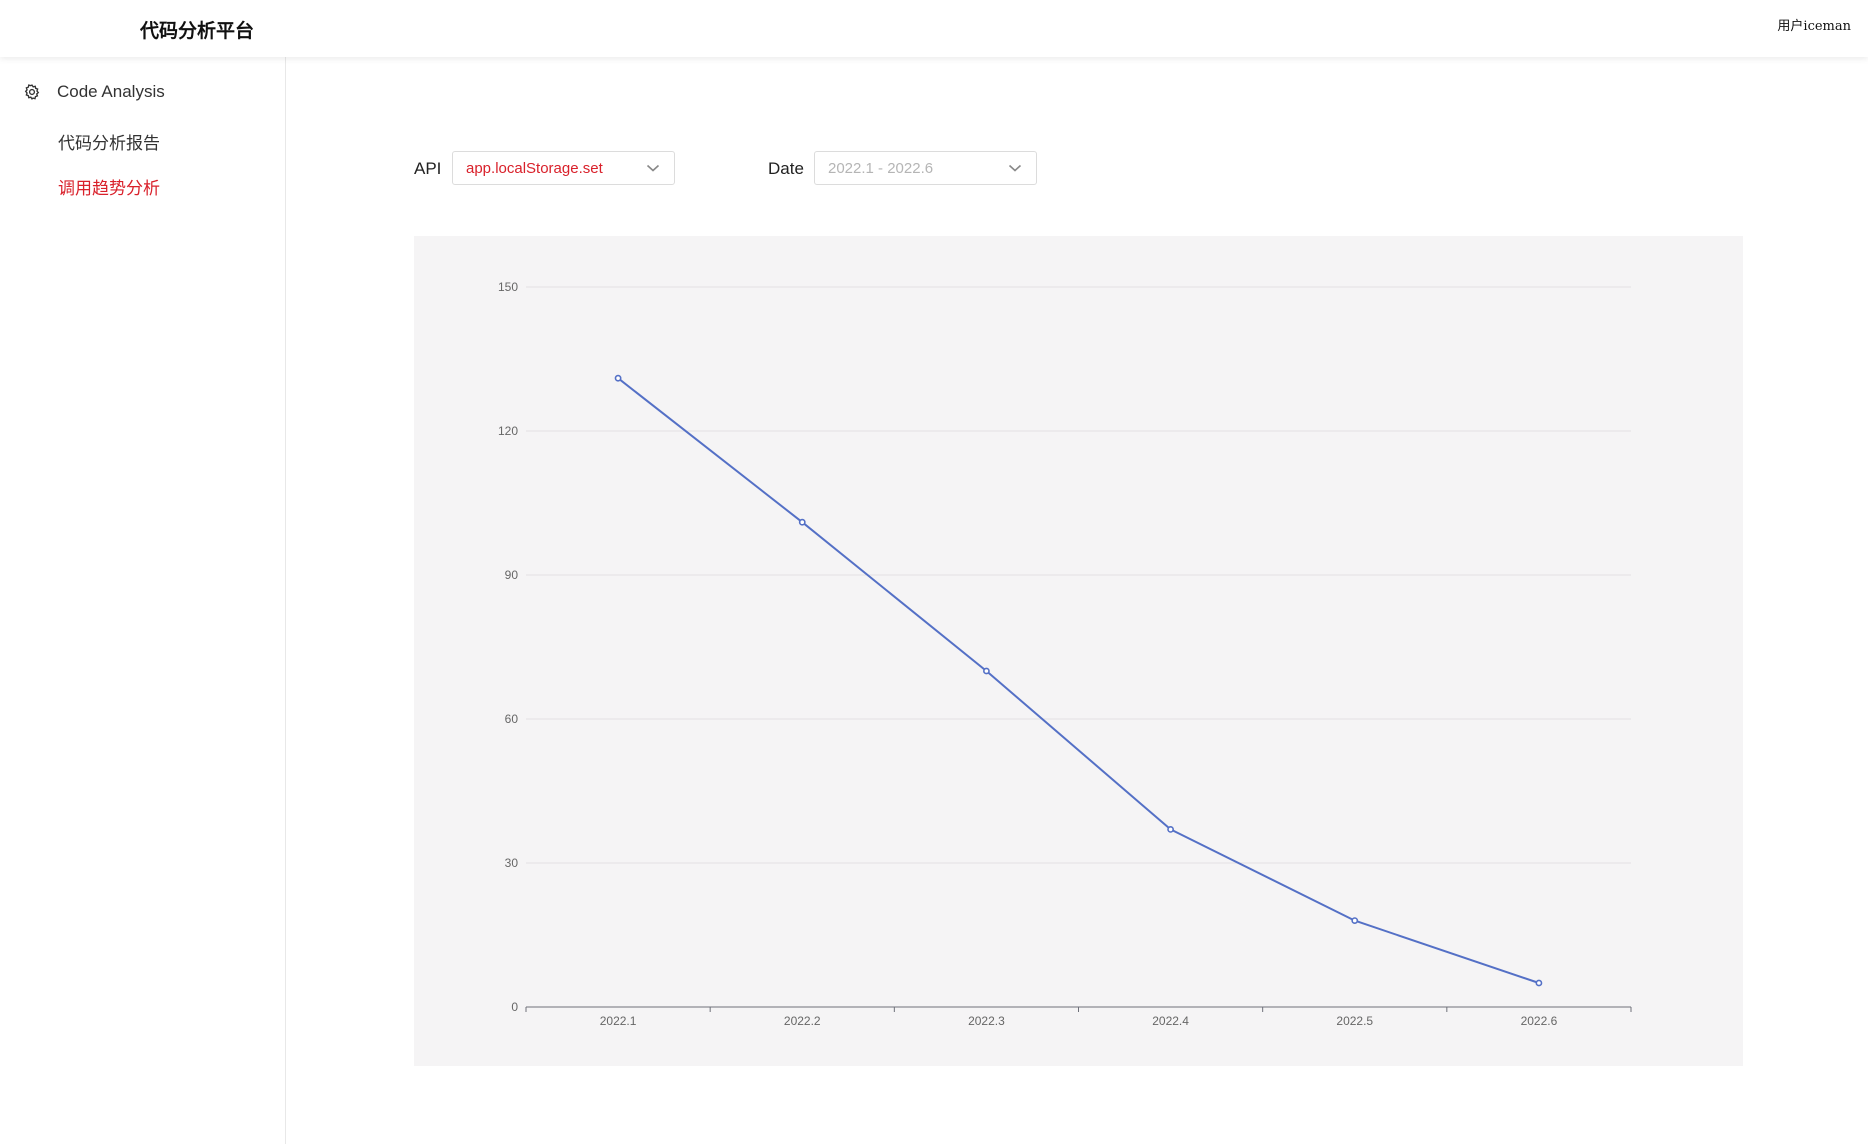 This screenshot has height=1144, width=1868. I want to click on user-info: 用户iceman, so click(1814, 26).